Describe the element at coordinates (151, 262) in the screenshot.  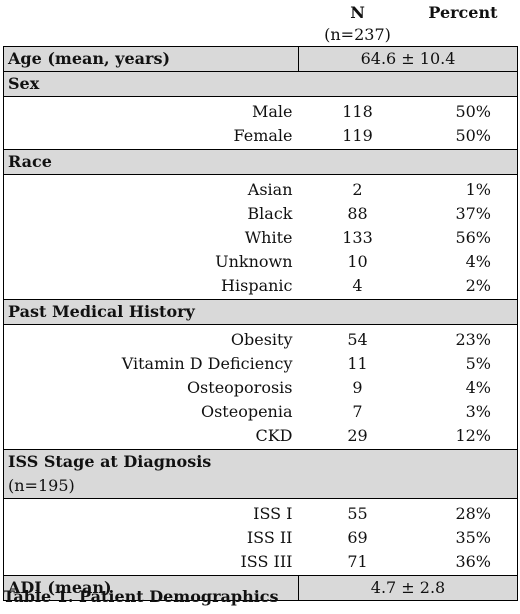
I see `row-label: Unknown` at that location.